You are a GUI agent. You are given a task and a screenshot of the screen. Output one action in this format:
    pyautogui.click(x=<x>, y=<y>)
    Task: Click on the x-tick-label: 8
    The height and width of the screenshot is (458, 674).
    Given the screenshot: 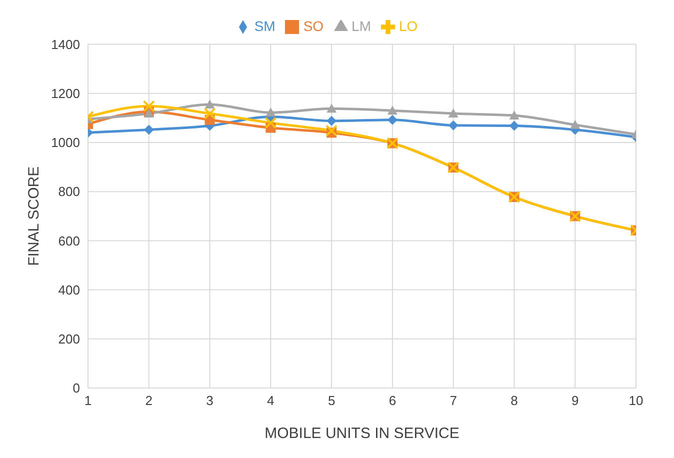 What is the action you would take?
    pyautogui.click(x=514, y=400)
    